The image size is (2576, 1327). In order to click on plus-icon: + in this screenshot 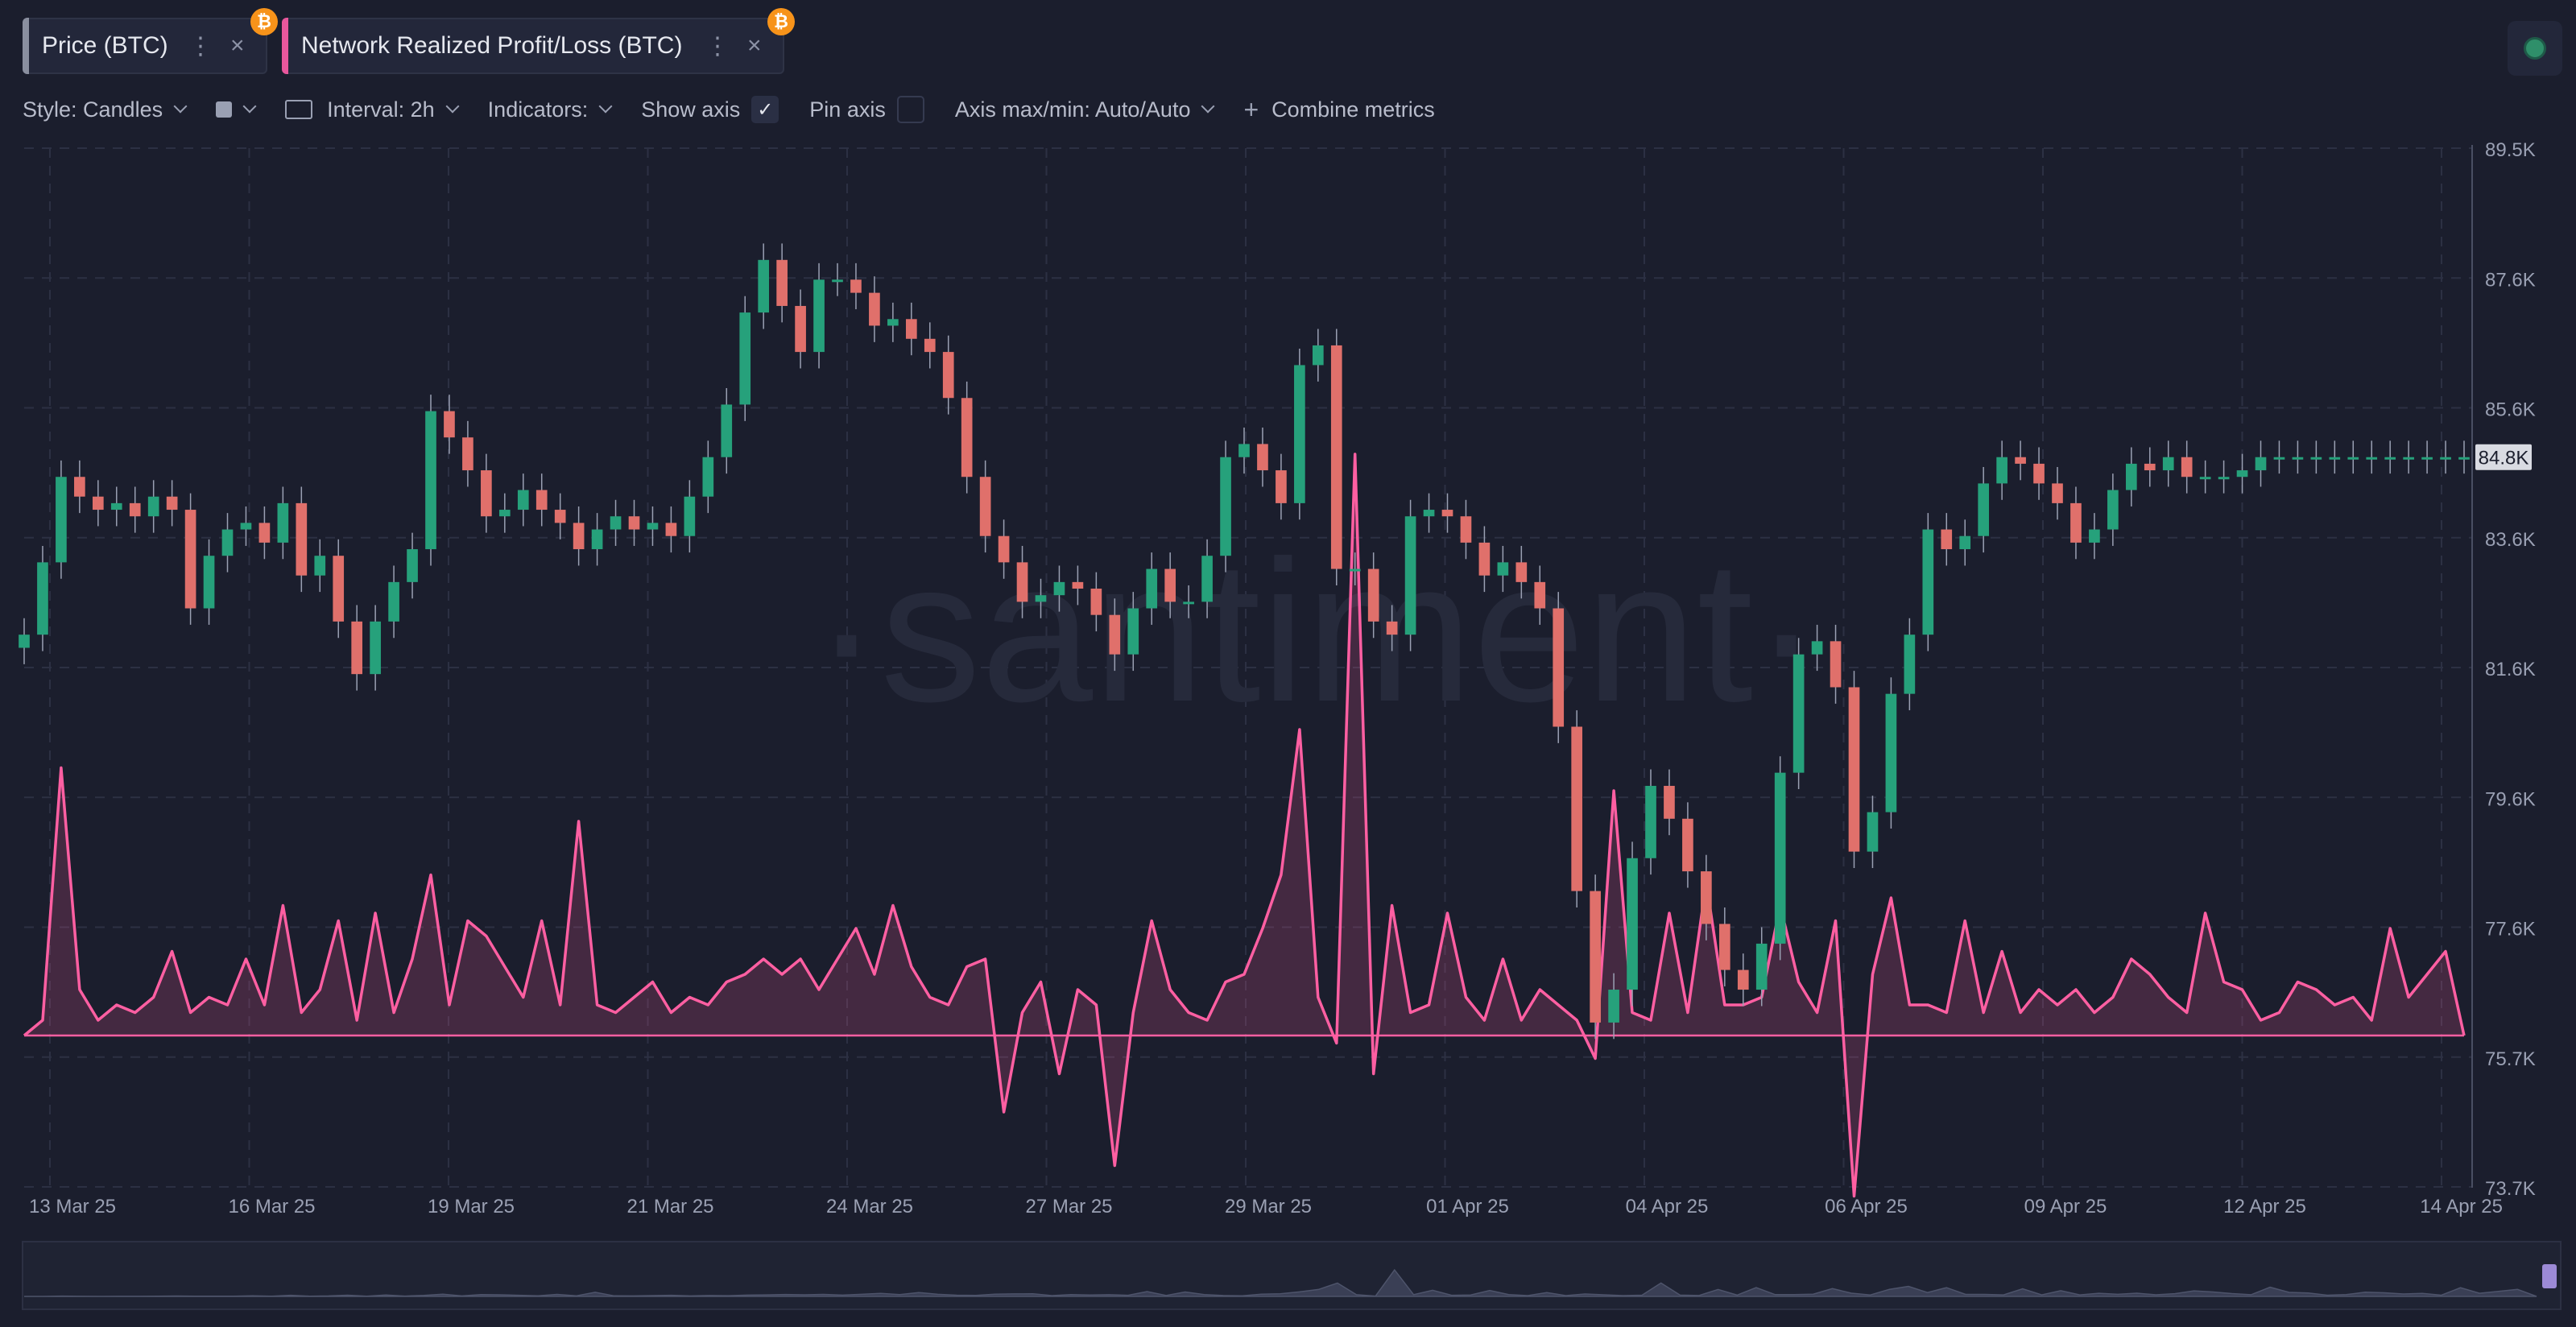, I will do `click(1251, 109)`.